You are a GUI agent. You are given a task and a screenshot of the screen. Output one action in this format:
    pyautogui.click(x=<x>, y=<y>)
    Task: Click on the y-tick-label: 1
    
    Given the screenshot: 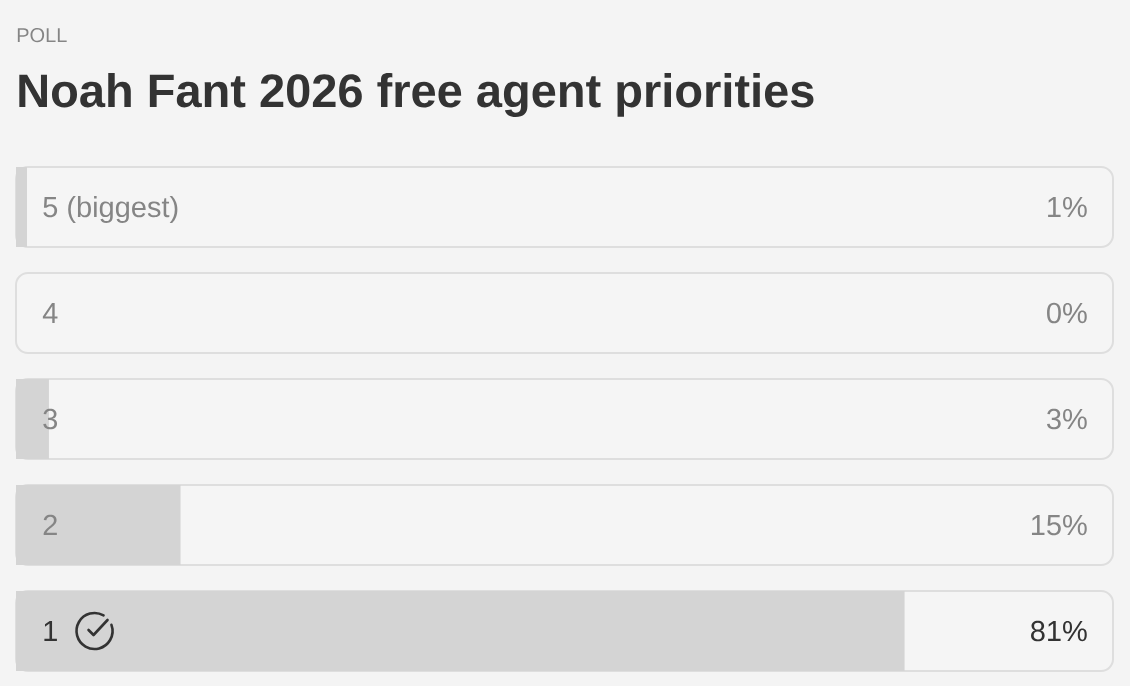 What is the action you would take?
    pyautogui.click(x=50, y=631)
    